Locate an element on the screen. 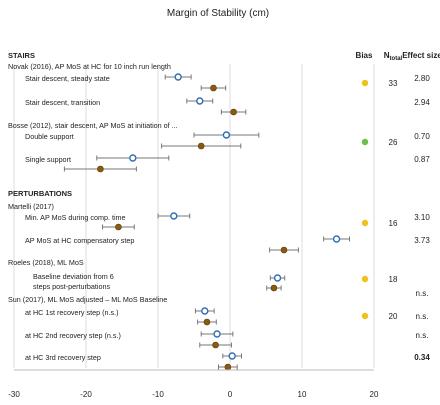  x-tick-label: -30 is located at coordinates (14, 394).